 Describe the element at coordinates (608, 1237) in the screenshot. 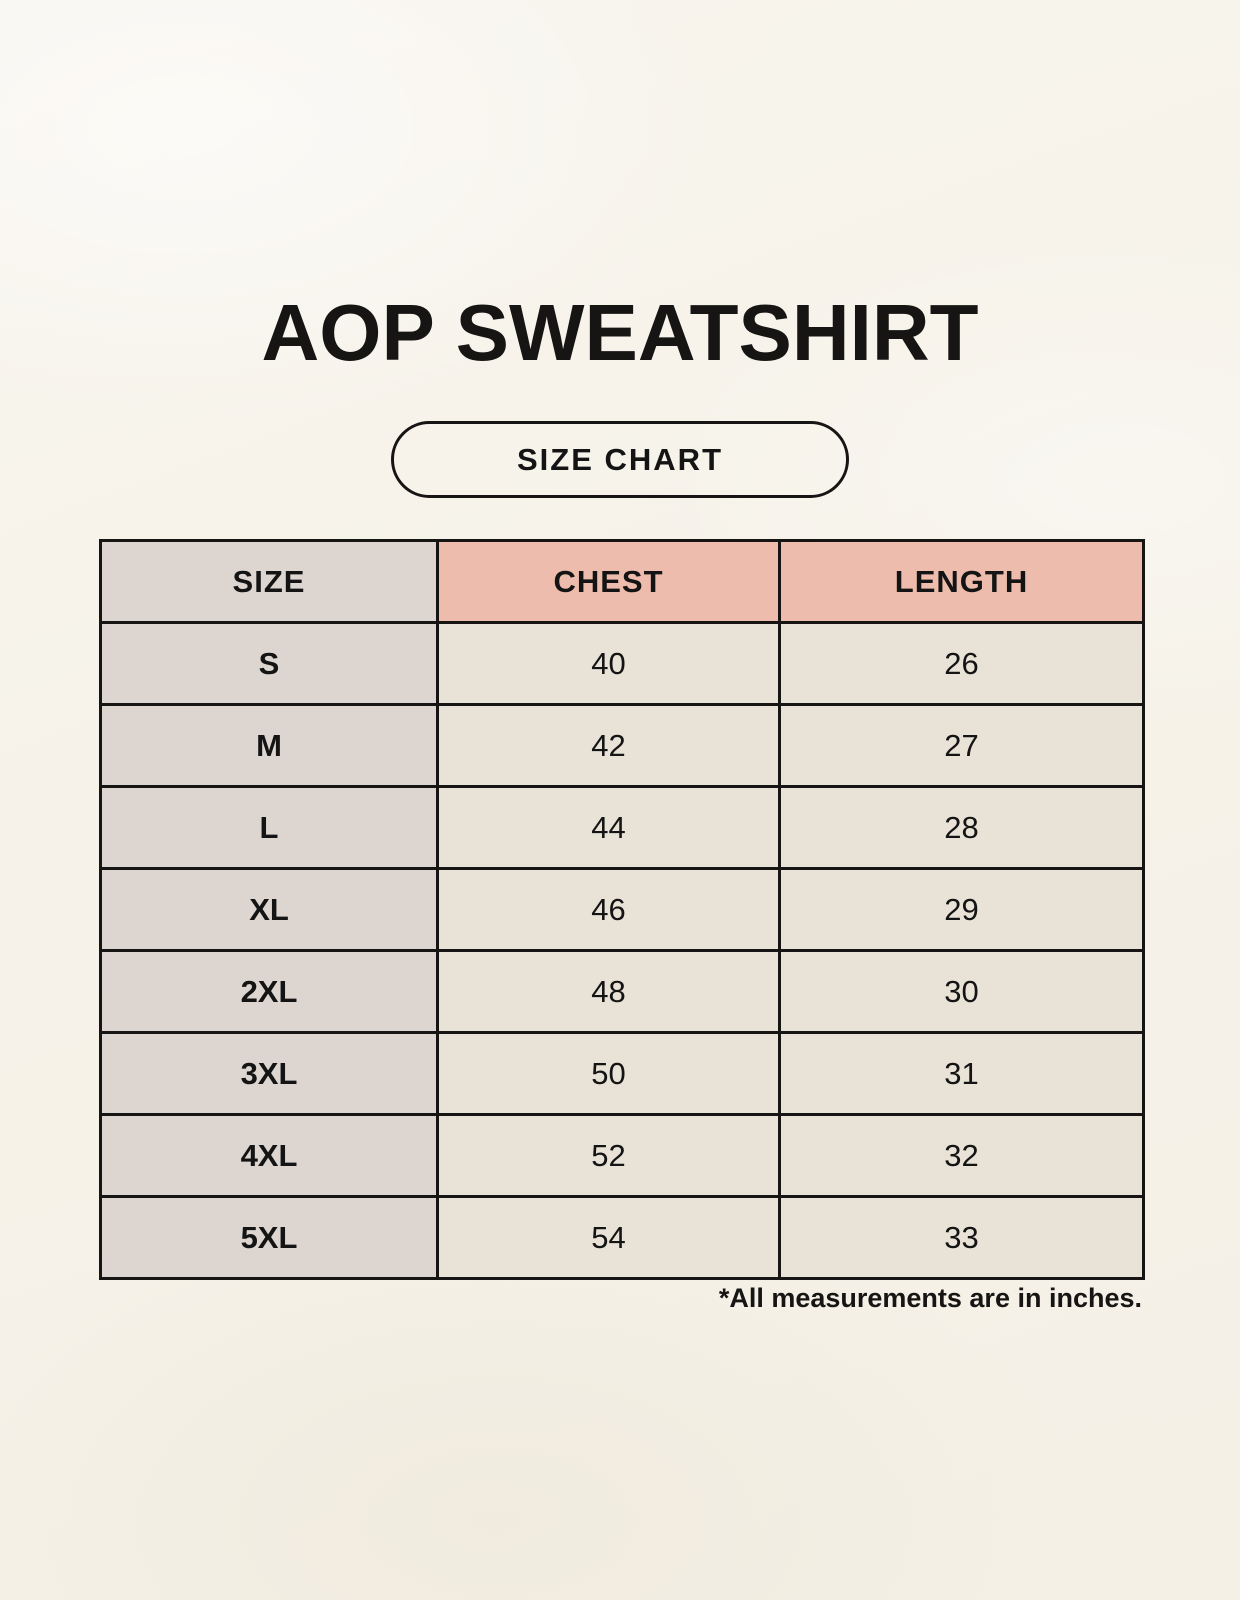

I see `chest-cell: 54` at that location.